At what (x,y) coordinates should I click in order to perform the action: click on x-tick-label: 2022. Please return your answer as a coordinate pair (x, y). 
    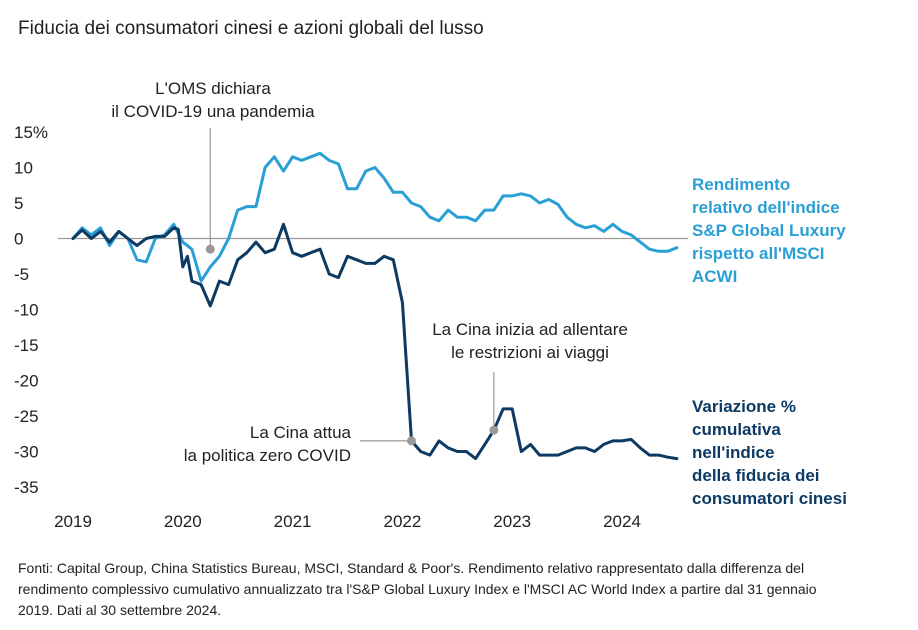
    Looking at the image, I should click on (402, 521).